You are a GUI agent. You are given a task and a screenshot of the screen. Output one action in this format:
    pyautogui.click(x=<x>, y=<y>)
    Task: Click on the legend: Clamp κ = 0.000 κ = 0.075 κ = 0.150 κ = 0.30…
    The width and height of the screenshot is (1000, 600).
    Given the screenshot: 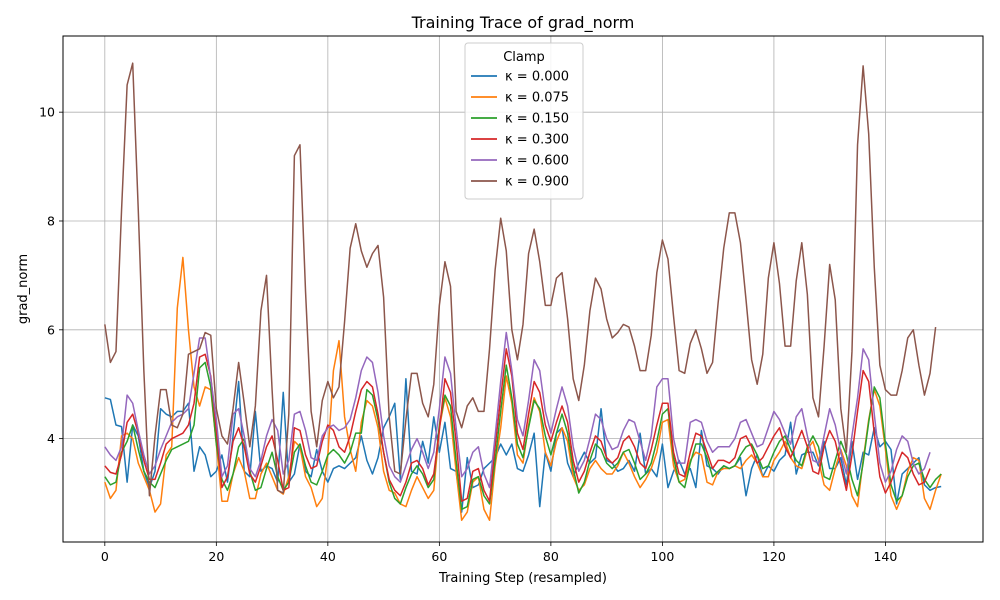 What is the action you would take?
    pyautogui.click(x=524, y=121)
    